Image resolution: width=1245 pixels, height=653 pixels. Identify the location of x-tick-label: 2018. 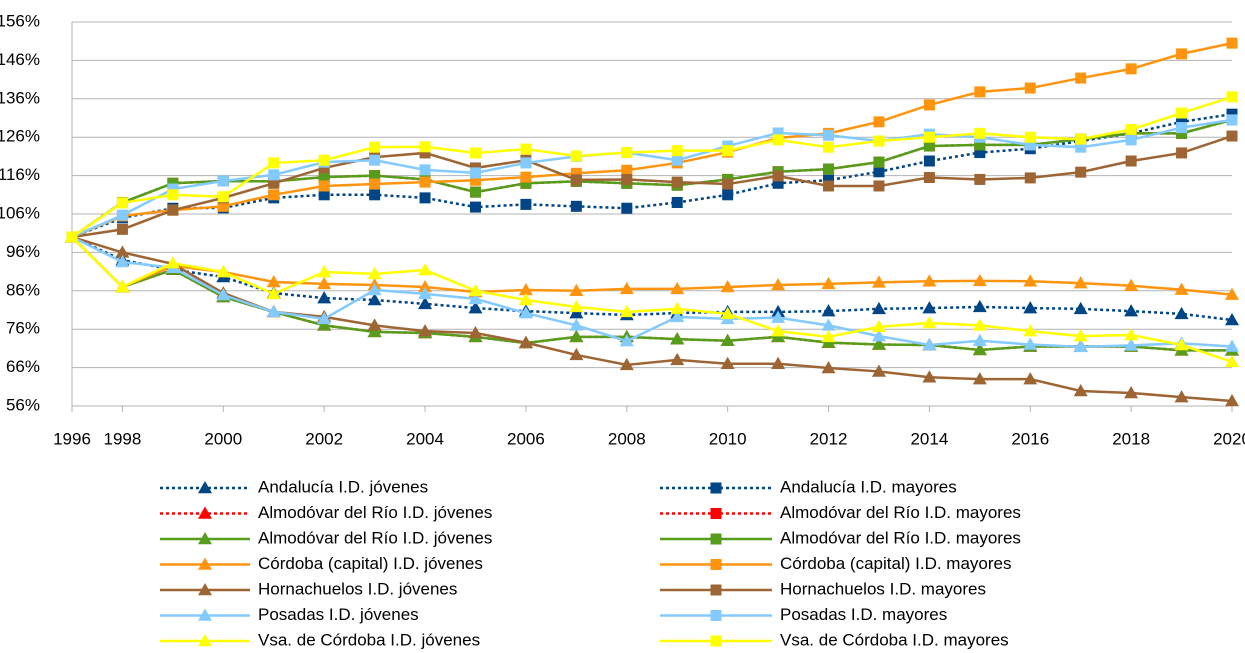
(1131, 438).